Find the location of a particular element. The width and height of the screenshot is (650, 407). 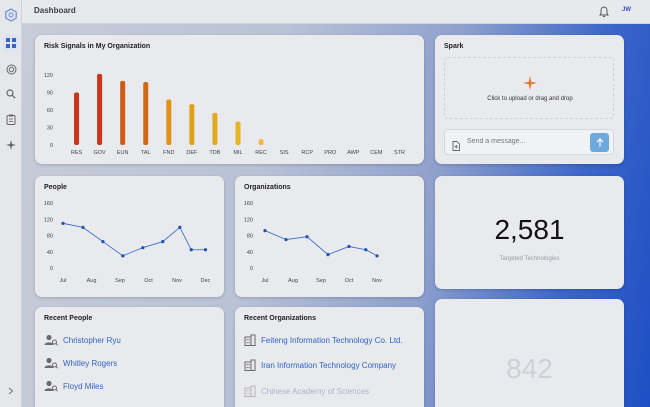

recent-person-name: Floyd Miles is located at coordinates (83, 386).